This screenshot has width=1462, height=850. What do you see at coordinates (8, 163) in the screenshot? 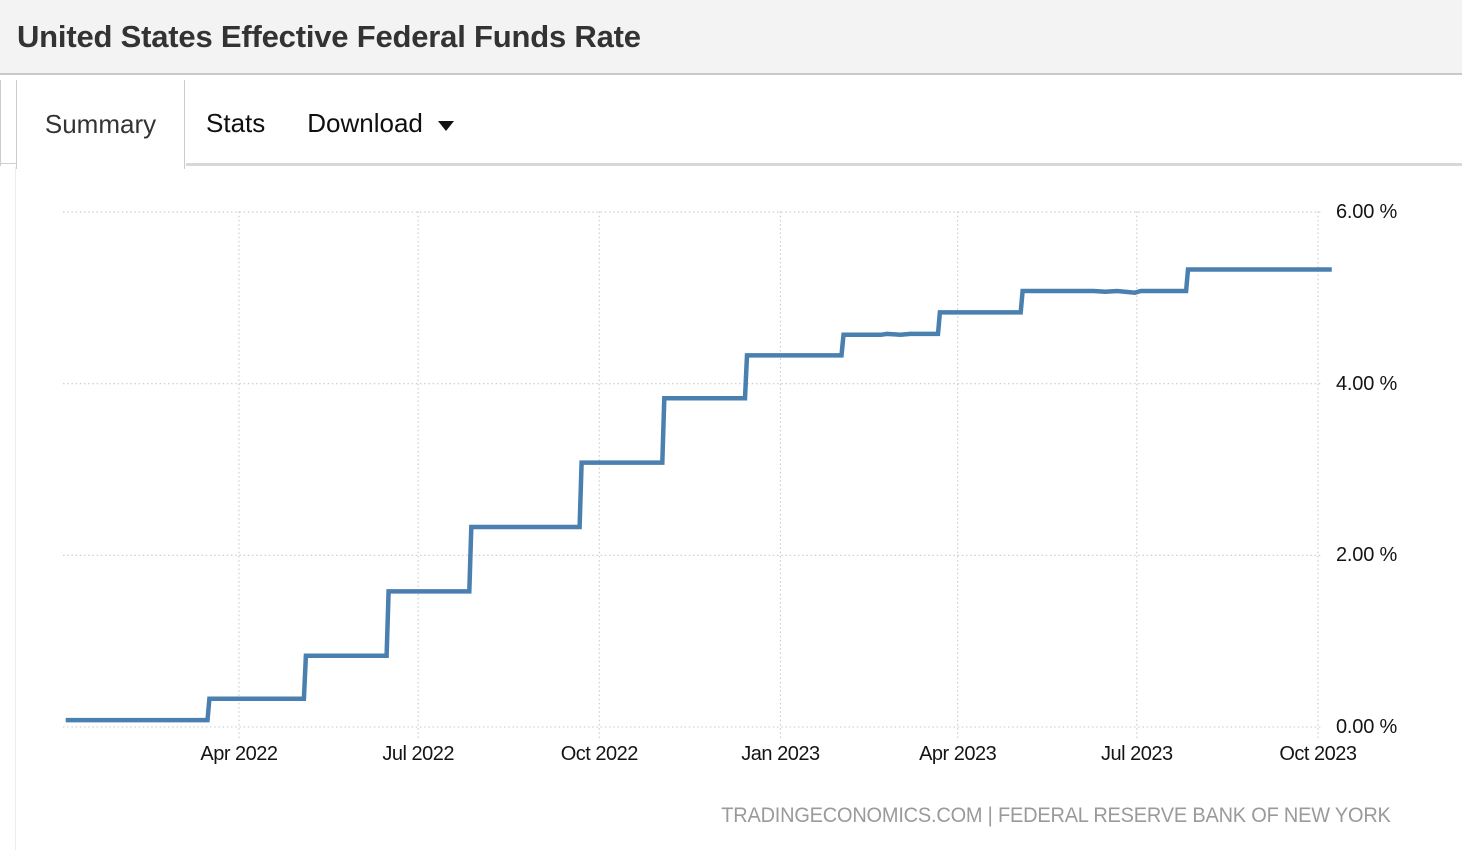
I see `tab-bar-border-left-segment` at bounding box center [8, 163].